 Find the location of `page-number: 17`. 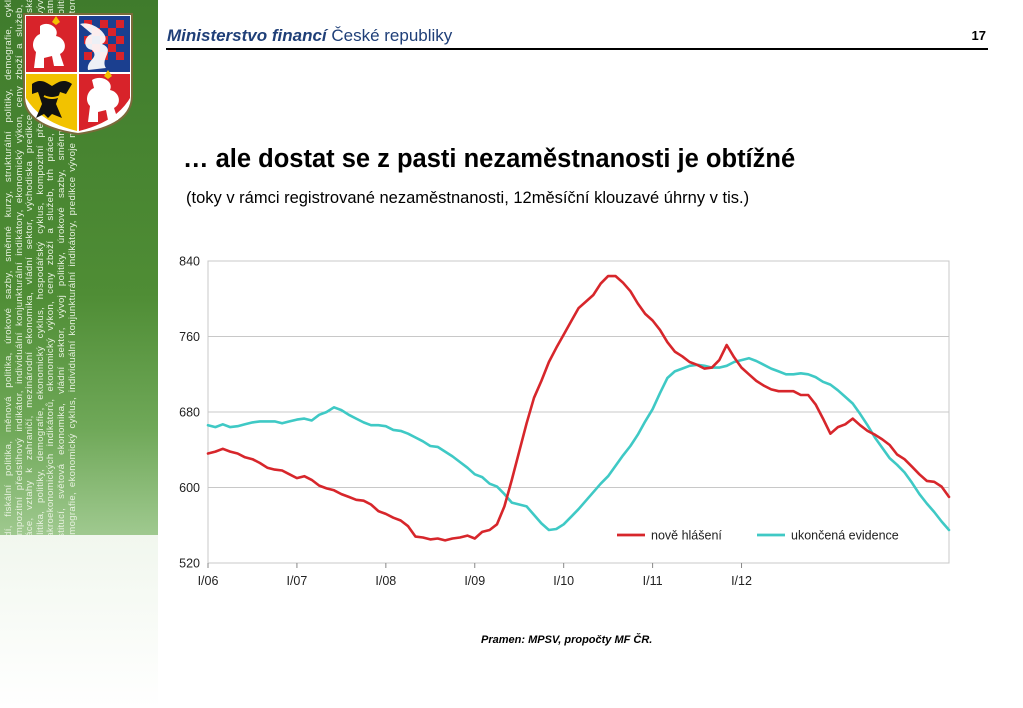

page-number: 17 is located at coordinates (978, 35).